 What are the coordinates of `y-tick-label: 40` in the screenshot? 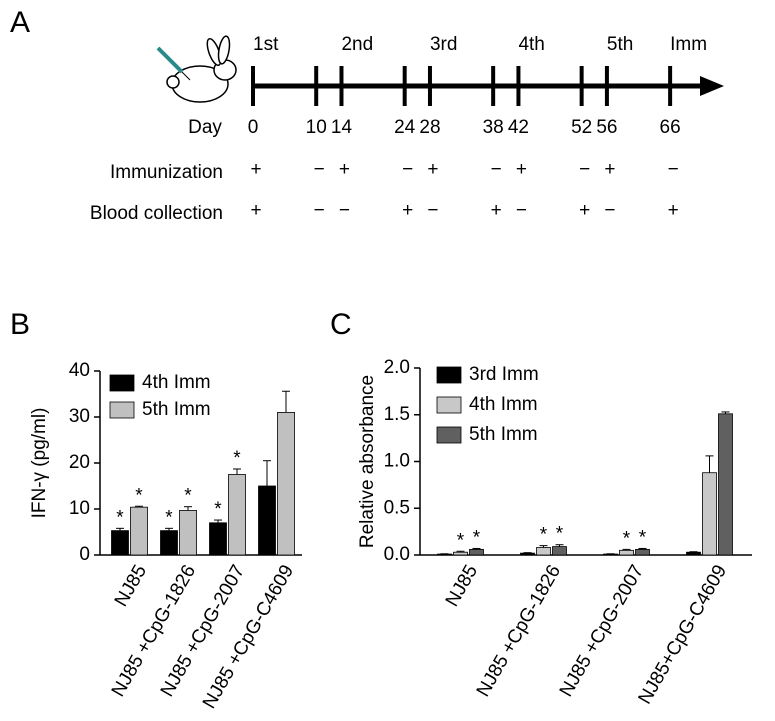 It's located at (79, 370).